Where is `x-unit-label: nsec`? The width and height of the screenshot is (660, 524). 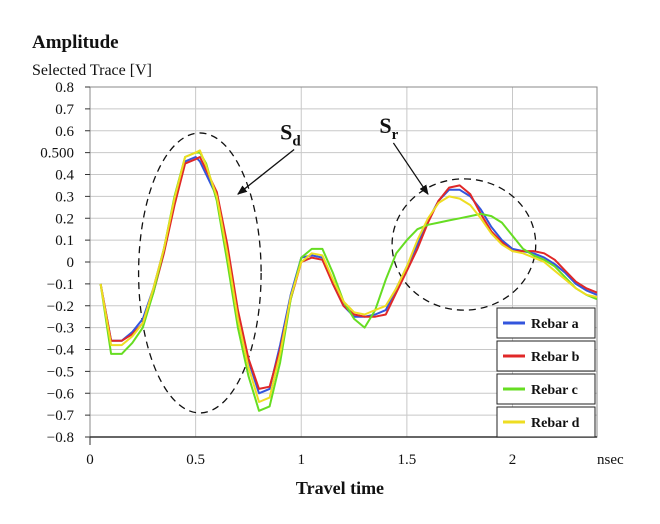 x-unit-label: nsec is located at coordinates (610, 460).